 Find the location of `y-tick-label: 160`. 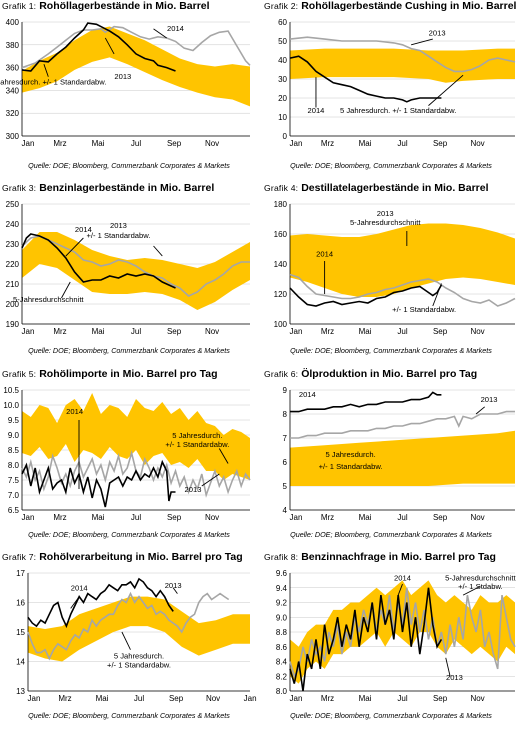

y-tick-label: 160 is located at coordinates (281, 234).